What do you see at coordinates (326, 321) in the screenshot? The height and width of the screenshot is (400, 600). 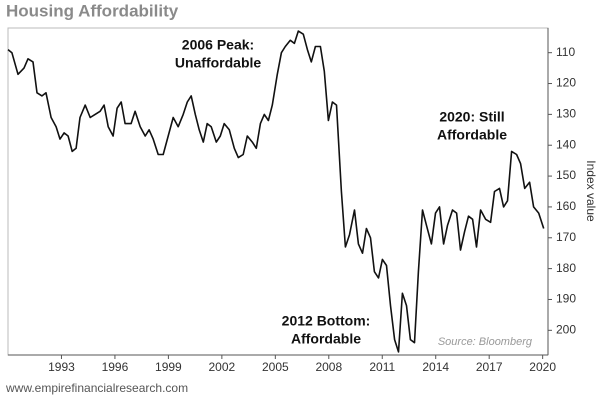 I see `annotation: 2012 Bottom:` at bounding box center [326, 321].